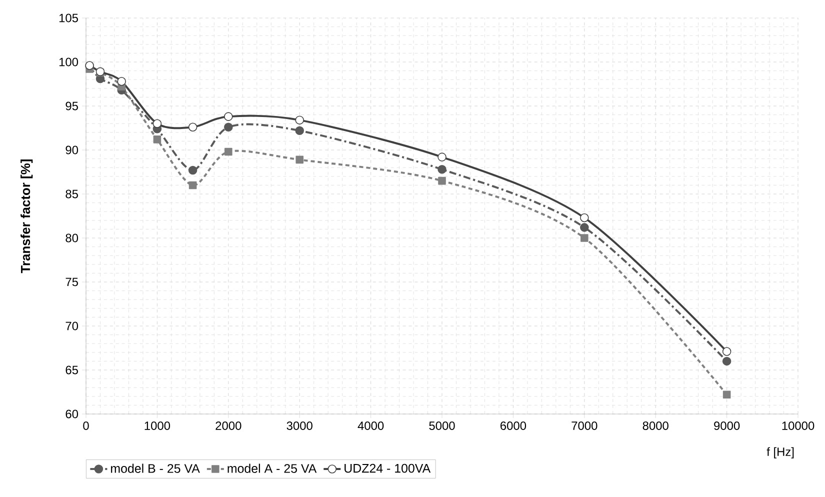  What do you see at coordinates (72, 238) in the screenshot?
I see `y-tick-label: 80` at bounding box center [72, 238].